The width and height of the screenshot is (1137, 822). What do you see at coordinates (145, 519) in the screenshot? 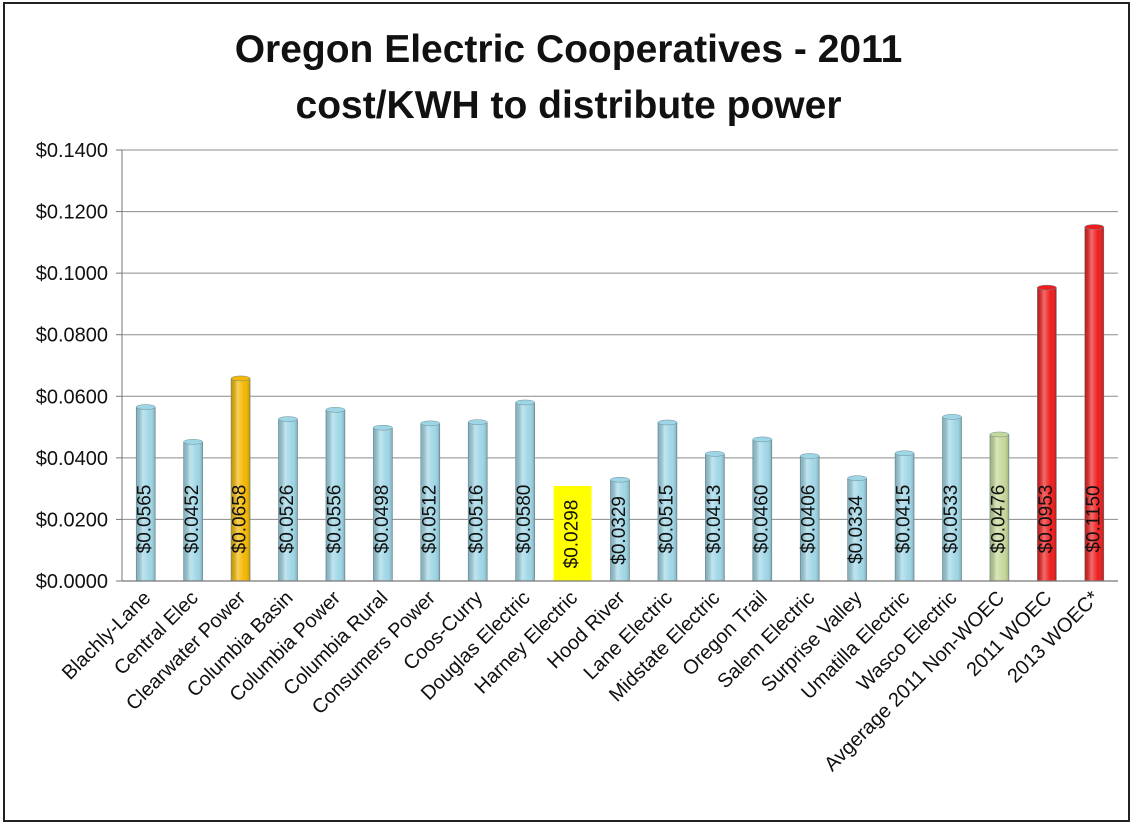
I see `data-label: $0.0565` at bounding box center [145, 519].